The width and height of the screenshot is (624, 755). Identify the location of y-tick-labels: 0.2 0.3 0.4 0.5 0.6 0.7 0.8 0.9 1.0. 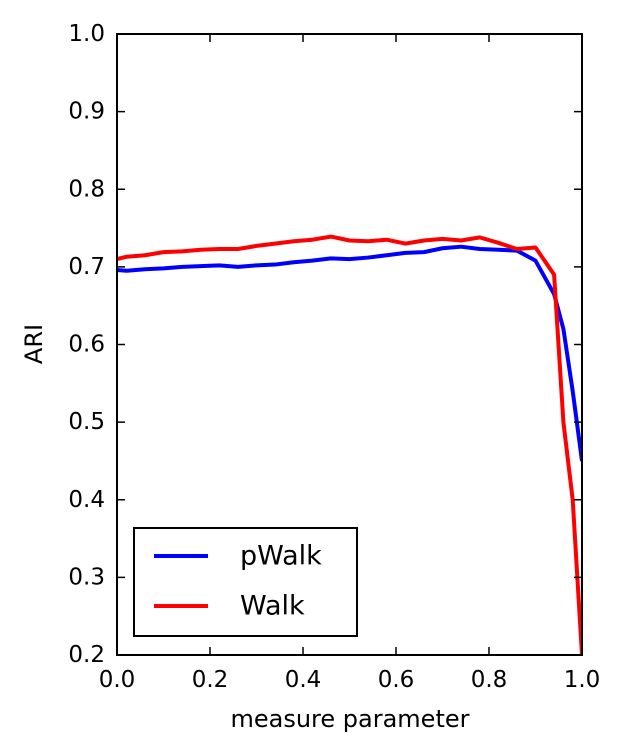
(86, 344).